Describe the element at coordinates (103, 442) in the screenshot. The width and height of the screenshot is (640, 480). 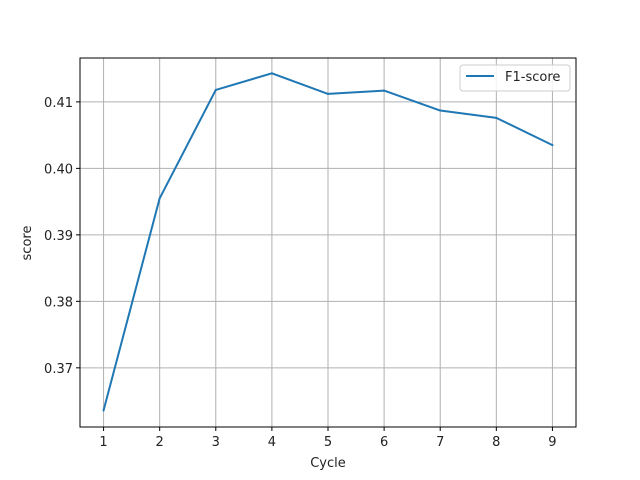
I see `x-tick-label: 1` at that location.